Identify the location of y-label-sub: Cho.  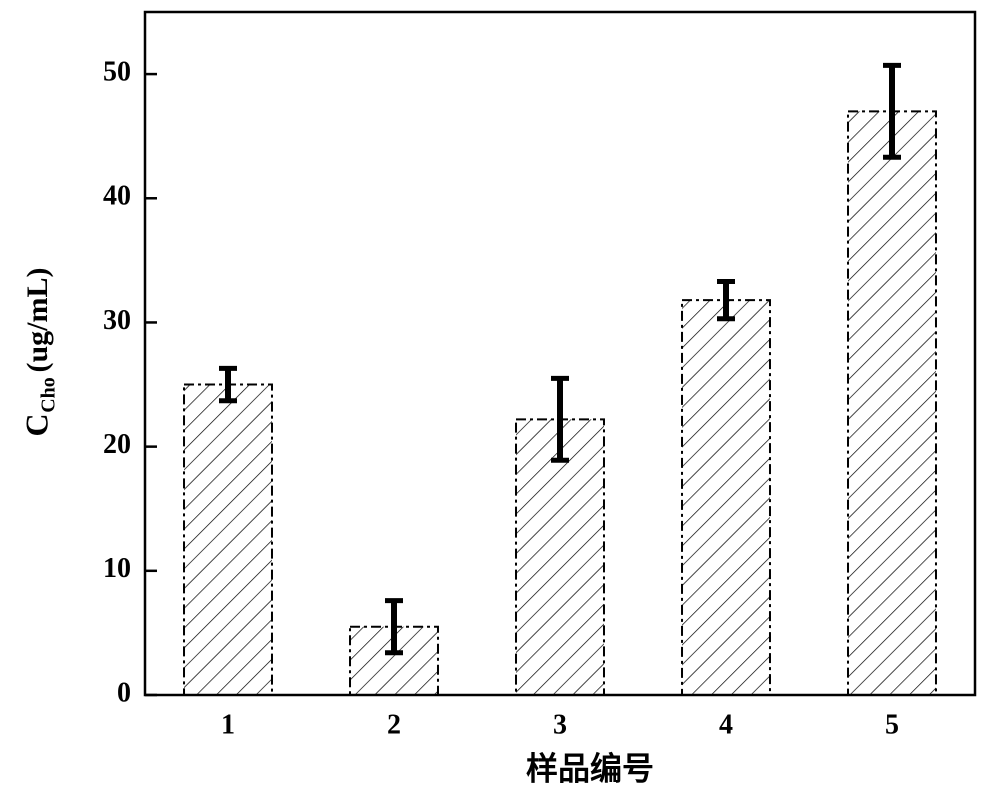
(49, 395).